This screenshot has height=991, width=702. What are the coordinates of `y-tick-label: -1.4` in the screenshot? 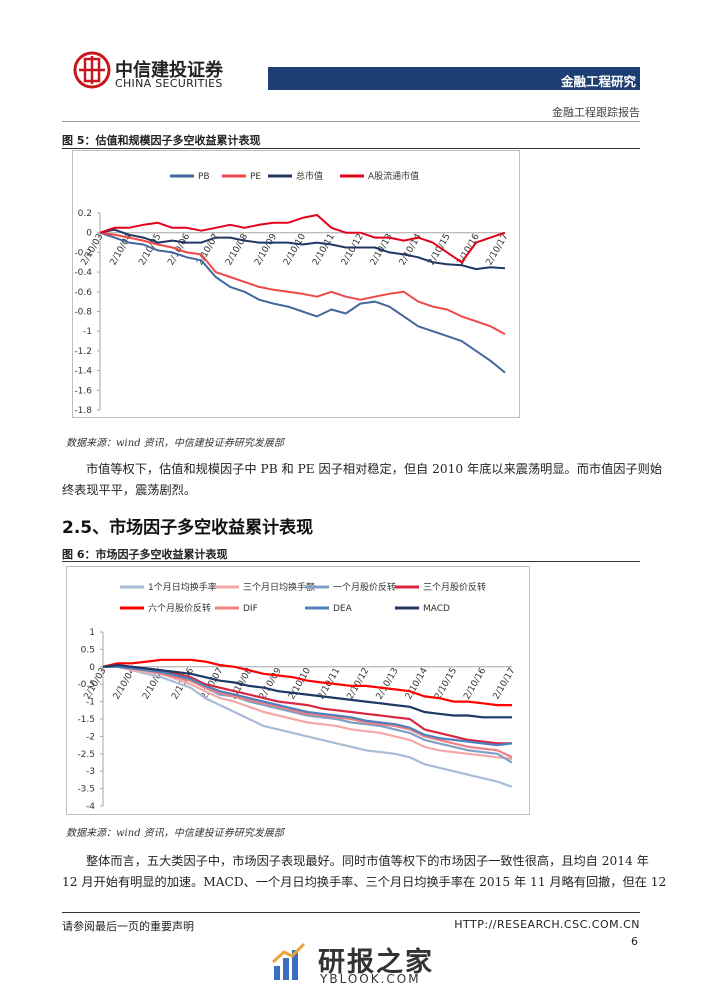 It's located at (83, 372).